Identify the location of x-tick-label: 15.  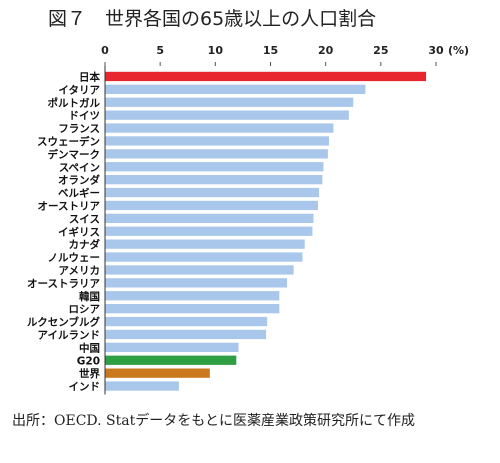
(270, 50).